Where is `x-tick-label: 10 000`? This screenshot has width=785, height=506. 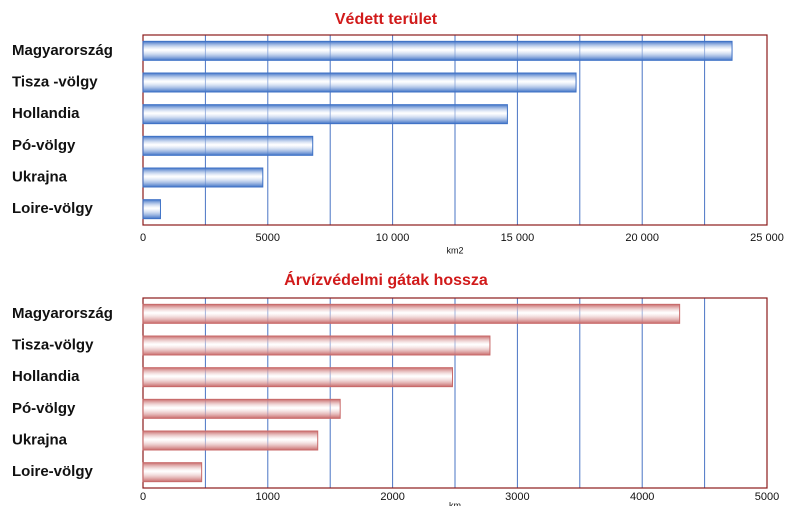
x-tick-label: 10 000 is located at coordinates (393, 238).